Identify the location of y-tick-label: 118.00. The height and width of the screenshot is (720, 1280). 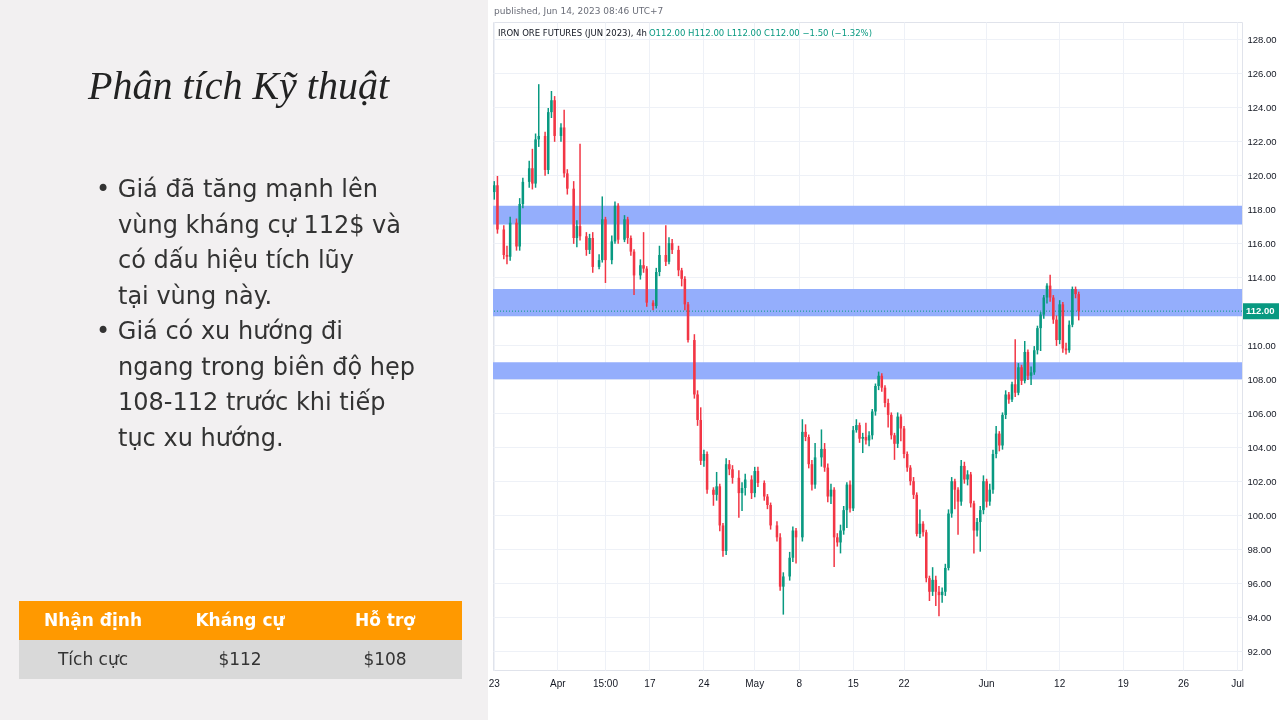
(1261, 209).